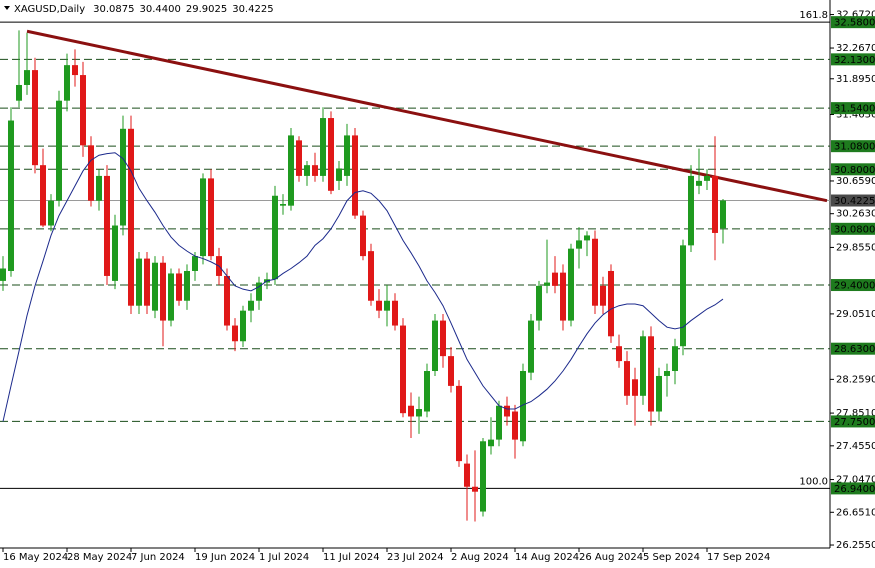 This screenshot has width=875, height=568. What do you see at coordinates (855, 413) in the screenshot?
I see `y-tick-label: 27.8510` at bounding box center [855, 413].